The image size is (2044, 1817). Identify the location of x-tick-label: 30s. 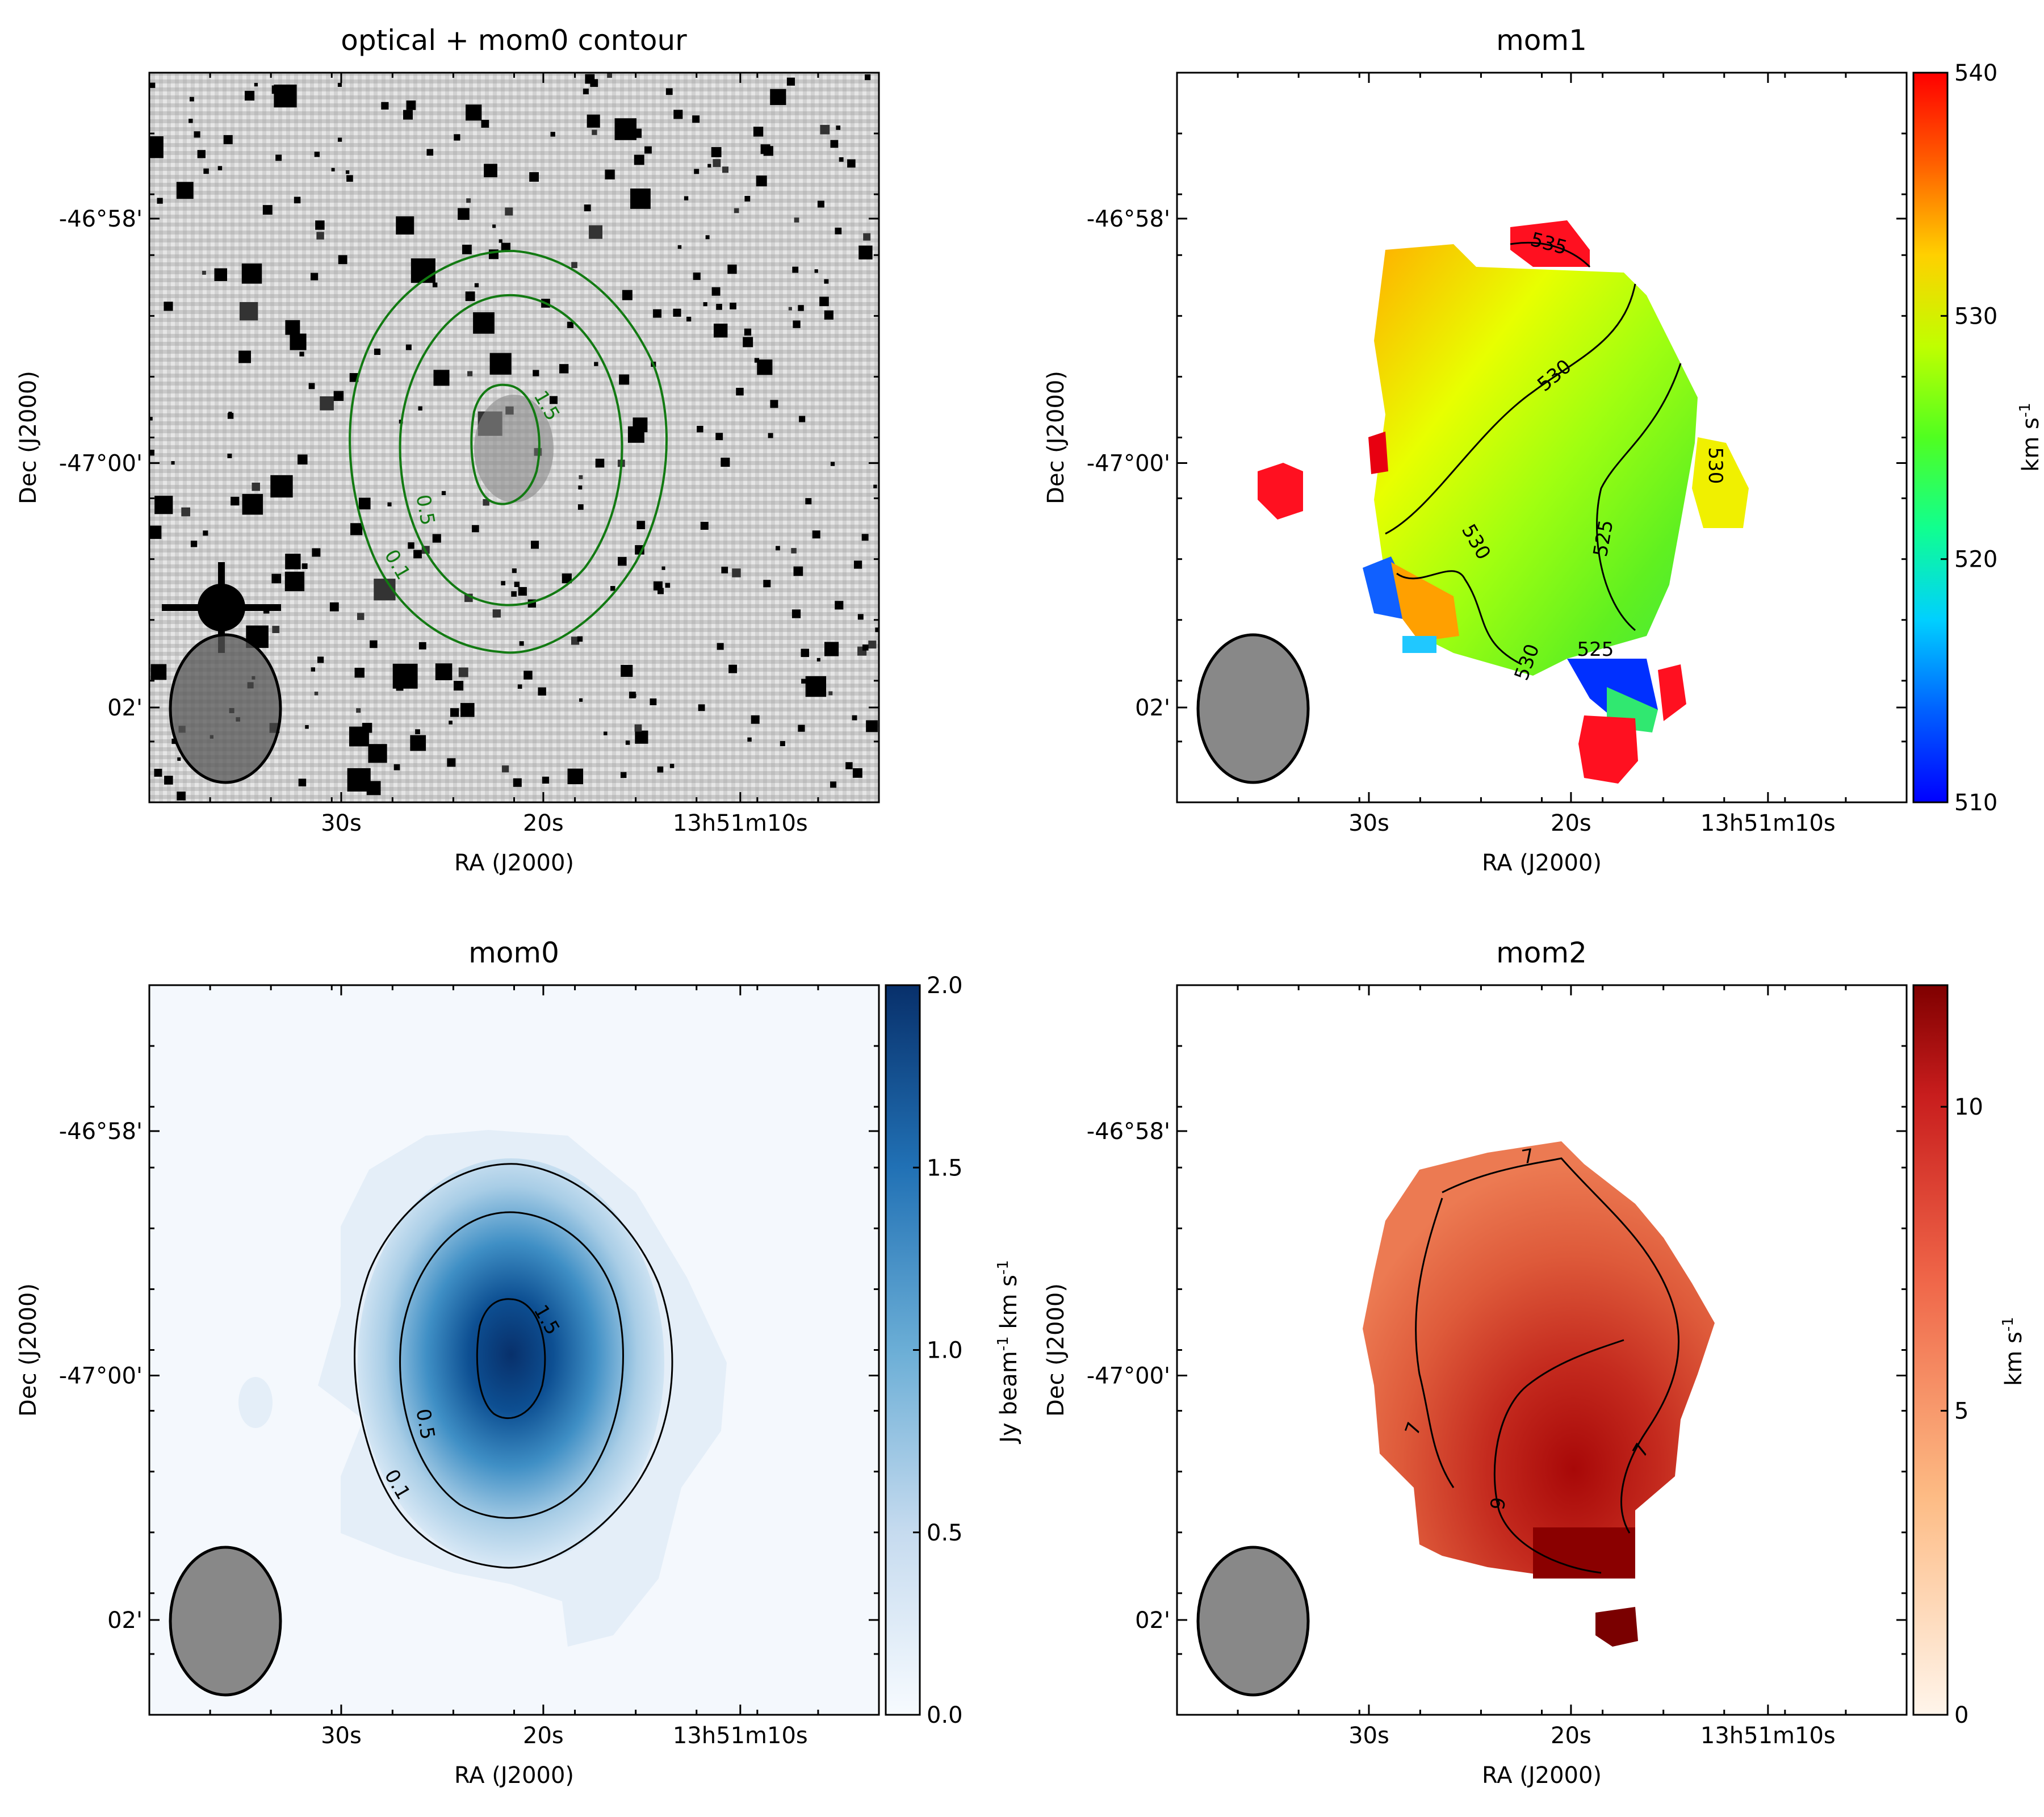
(342, 823).